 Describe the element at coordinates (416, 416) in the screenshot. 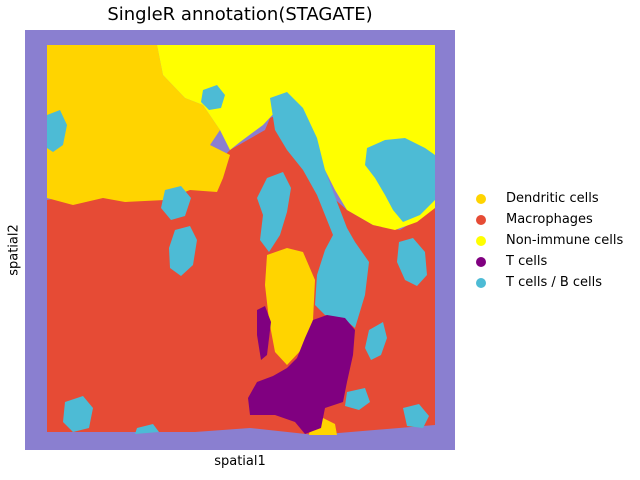

I see `region-t-b-cells-lower4` at that location.